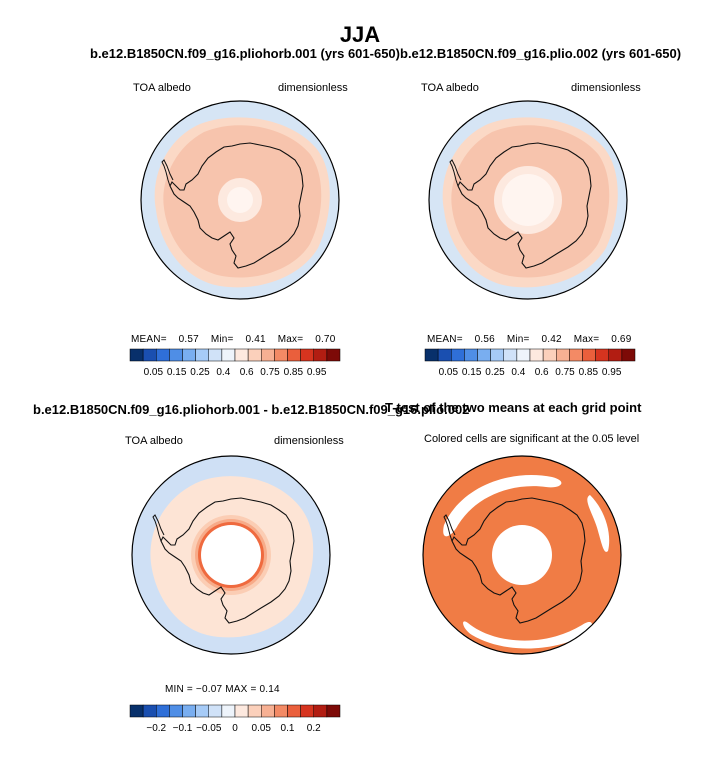  Describe the element at coordinates (449, 372) in the screenshot. I see `cbar2-tick-label: 0.05` at that location.